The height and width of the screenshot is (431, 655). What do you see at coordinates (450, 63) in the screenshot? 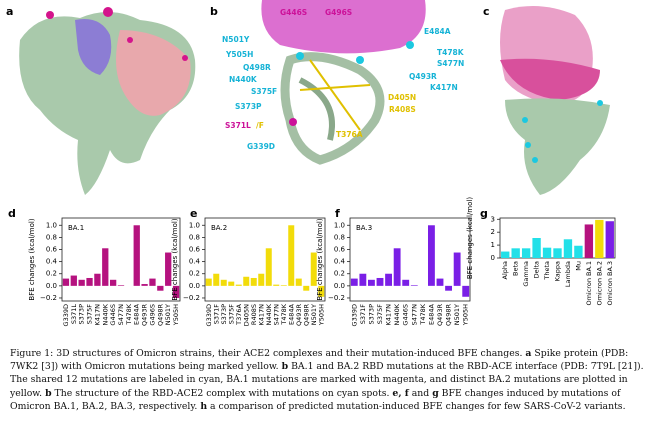
I see `mutation-label: S477N` at bounding box center [450, 63].